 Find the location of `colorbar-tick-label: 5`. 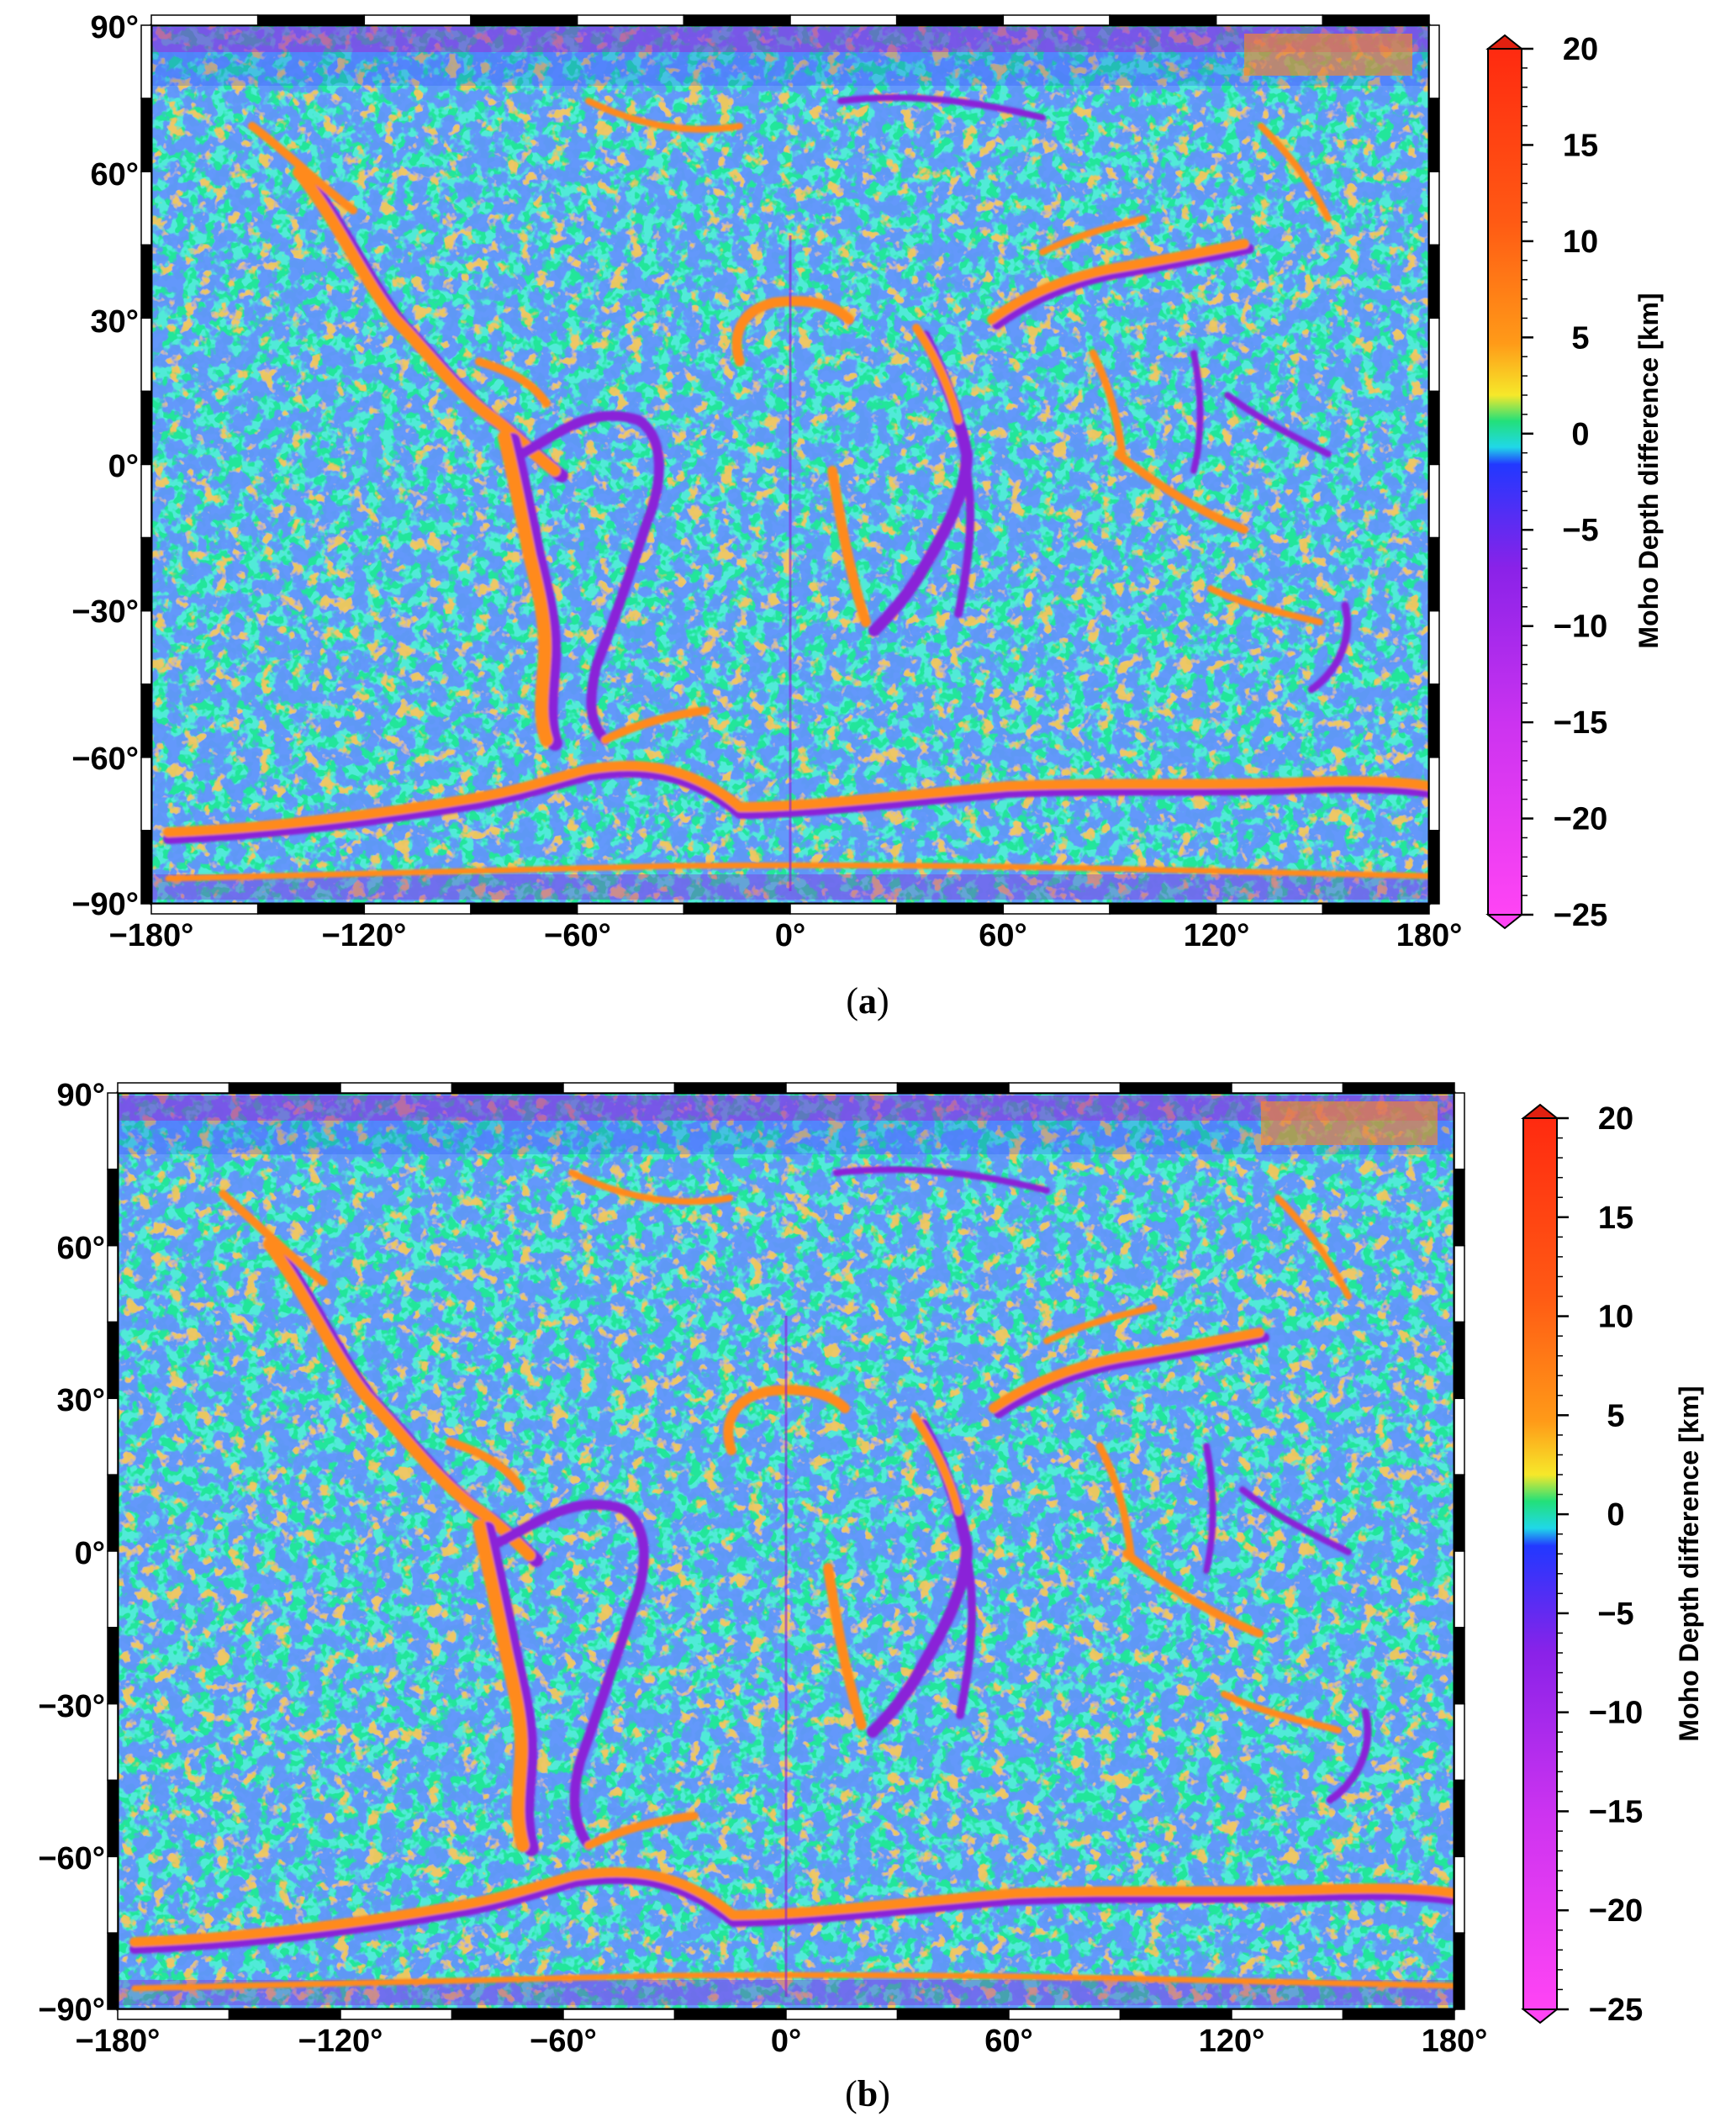

colorbar-tick-label: 5 is located at coordinates (1580, 338).